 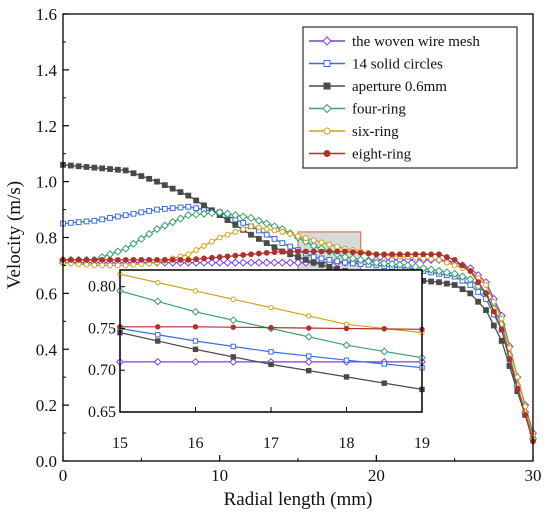 What do you see at coordinates (46, 126) in the screenshot?
I see `y-tick-label: 1.2` at bounding box center [46, 126].